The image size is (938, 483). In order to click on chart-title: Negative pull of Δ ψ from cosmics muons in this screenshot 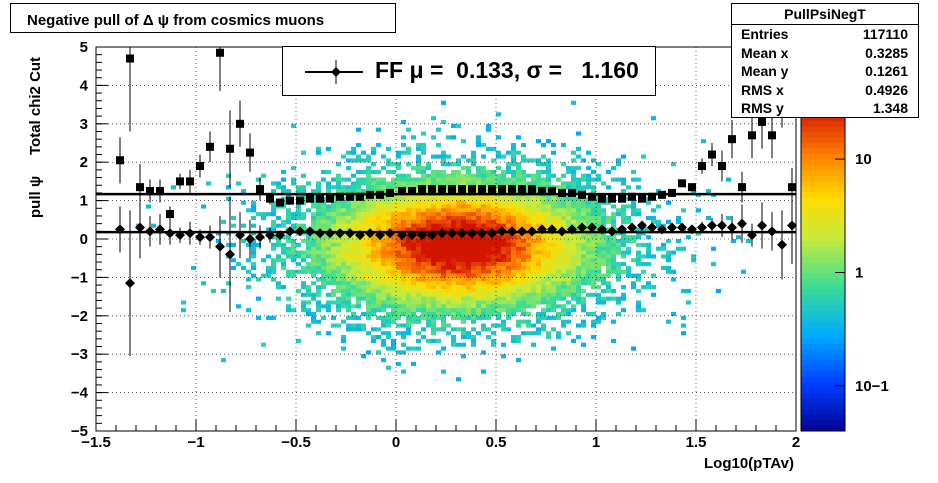, I will do `click(176, 20)`.